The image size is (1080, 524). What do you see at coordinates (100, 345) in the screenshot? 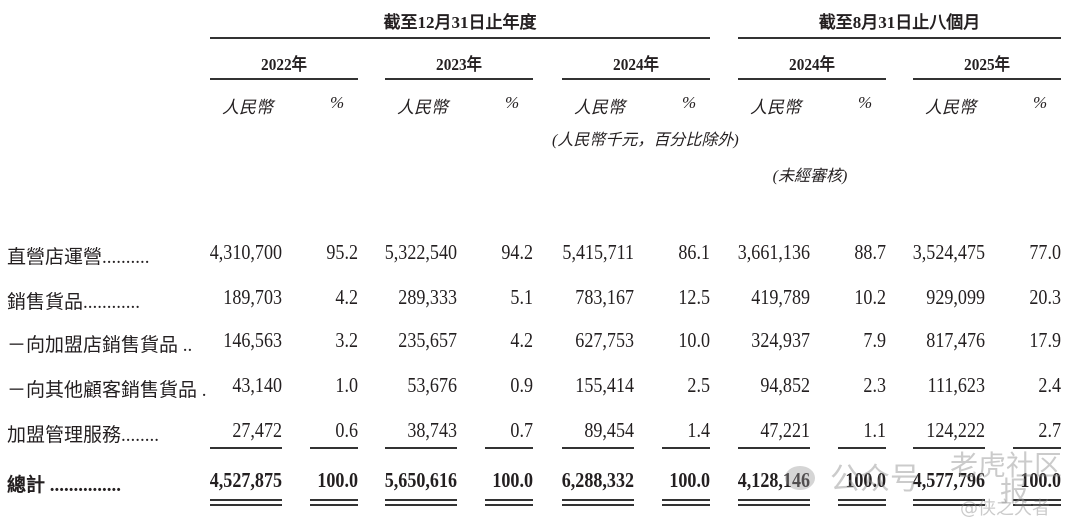
I see `row-label: －向加盟店銷售貨品 ..` at bounding box center [100, 345].